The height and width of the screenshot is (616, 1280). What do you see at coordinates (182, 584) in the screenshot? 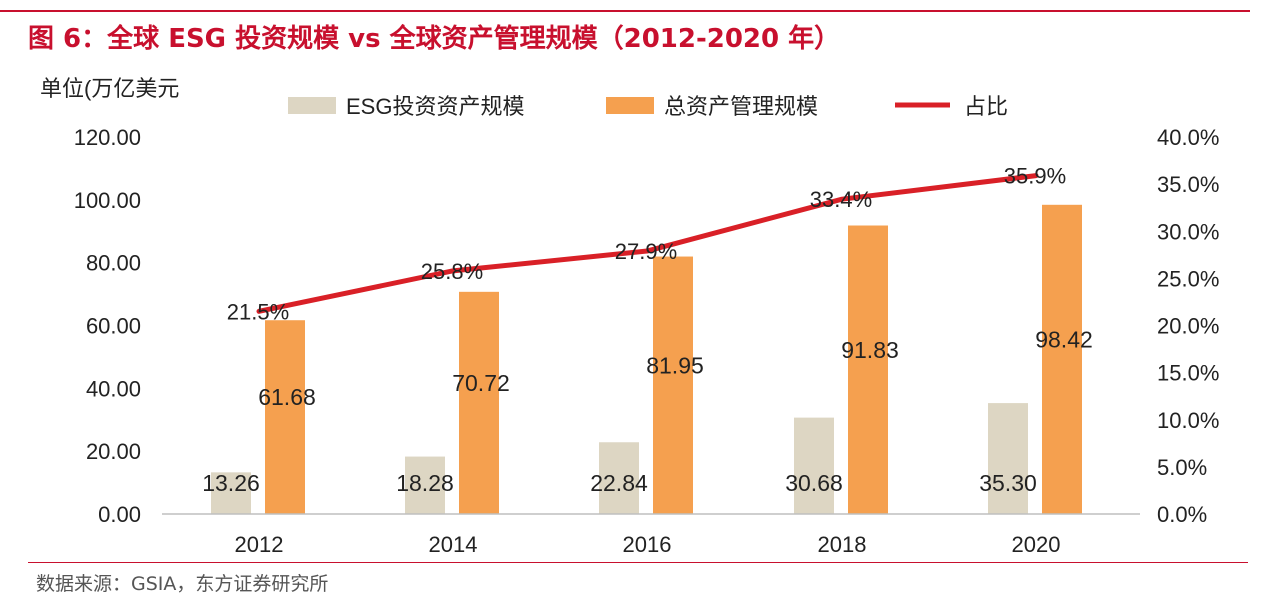
I see `source-note: 数据来源：GSIA，东方证券研究所` at bounding box center [182, 584].